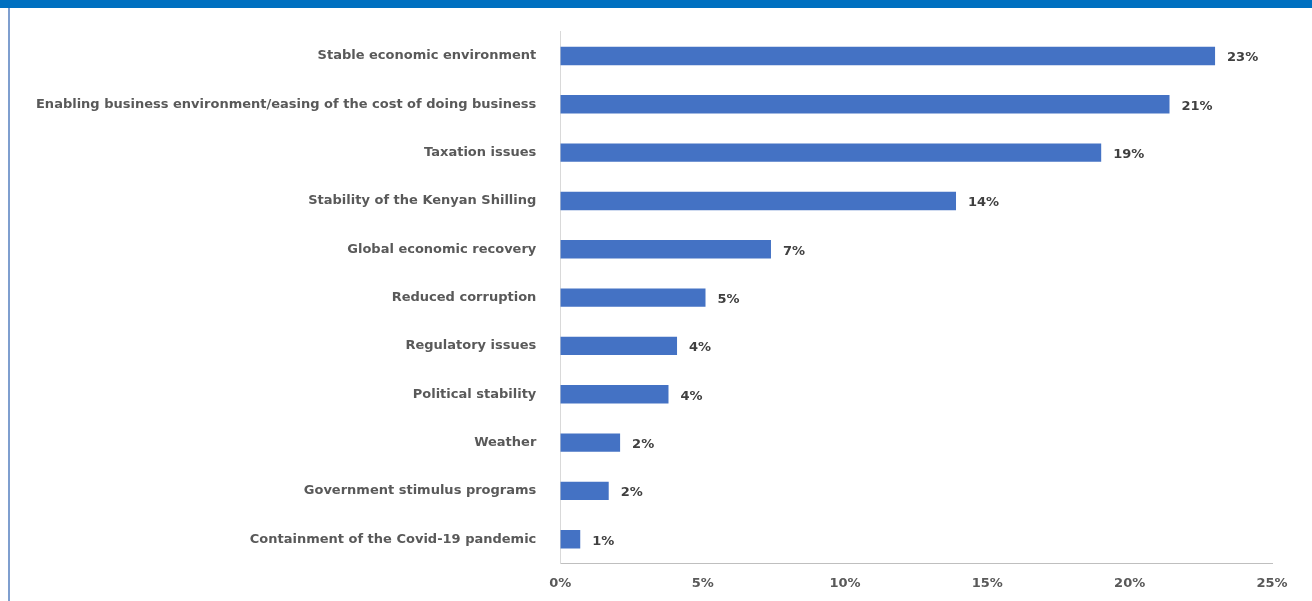 This screenshot has width=1312, height=601. I want to click on data-label: 14%, so click(984, 202).